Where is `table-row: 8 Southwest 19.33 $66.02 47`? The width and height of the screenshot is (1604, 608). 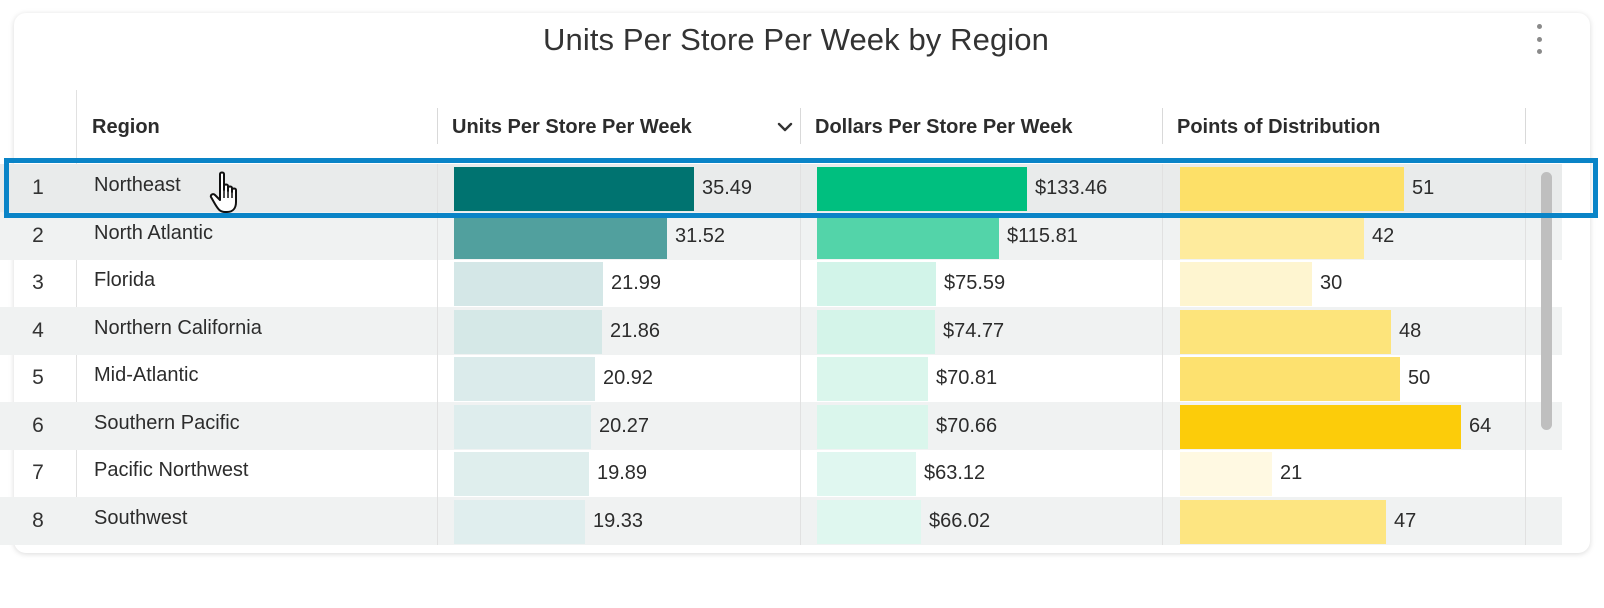 table-row: 8 Southwest 19.33 $66.02 47 is located at coordinates (781, 520).